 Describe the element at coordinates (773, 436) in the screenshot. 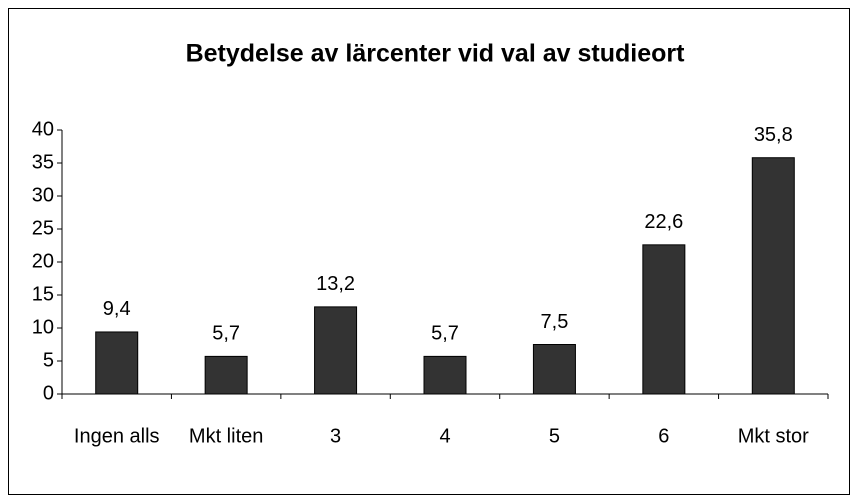

I see `x-tick-label: Mkt stor` at that location.